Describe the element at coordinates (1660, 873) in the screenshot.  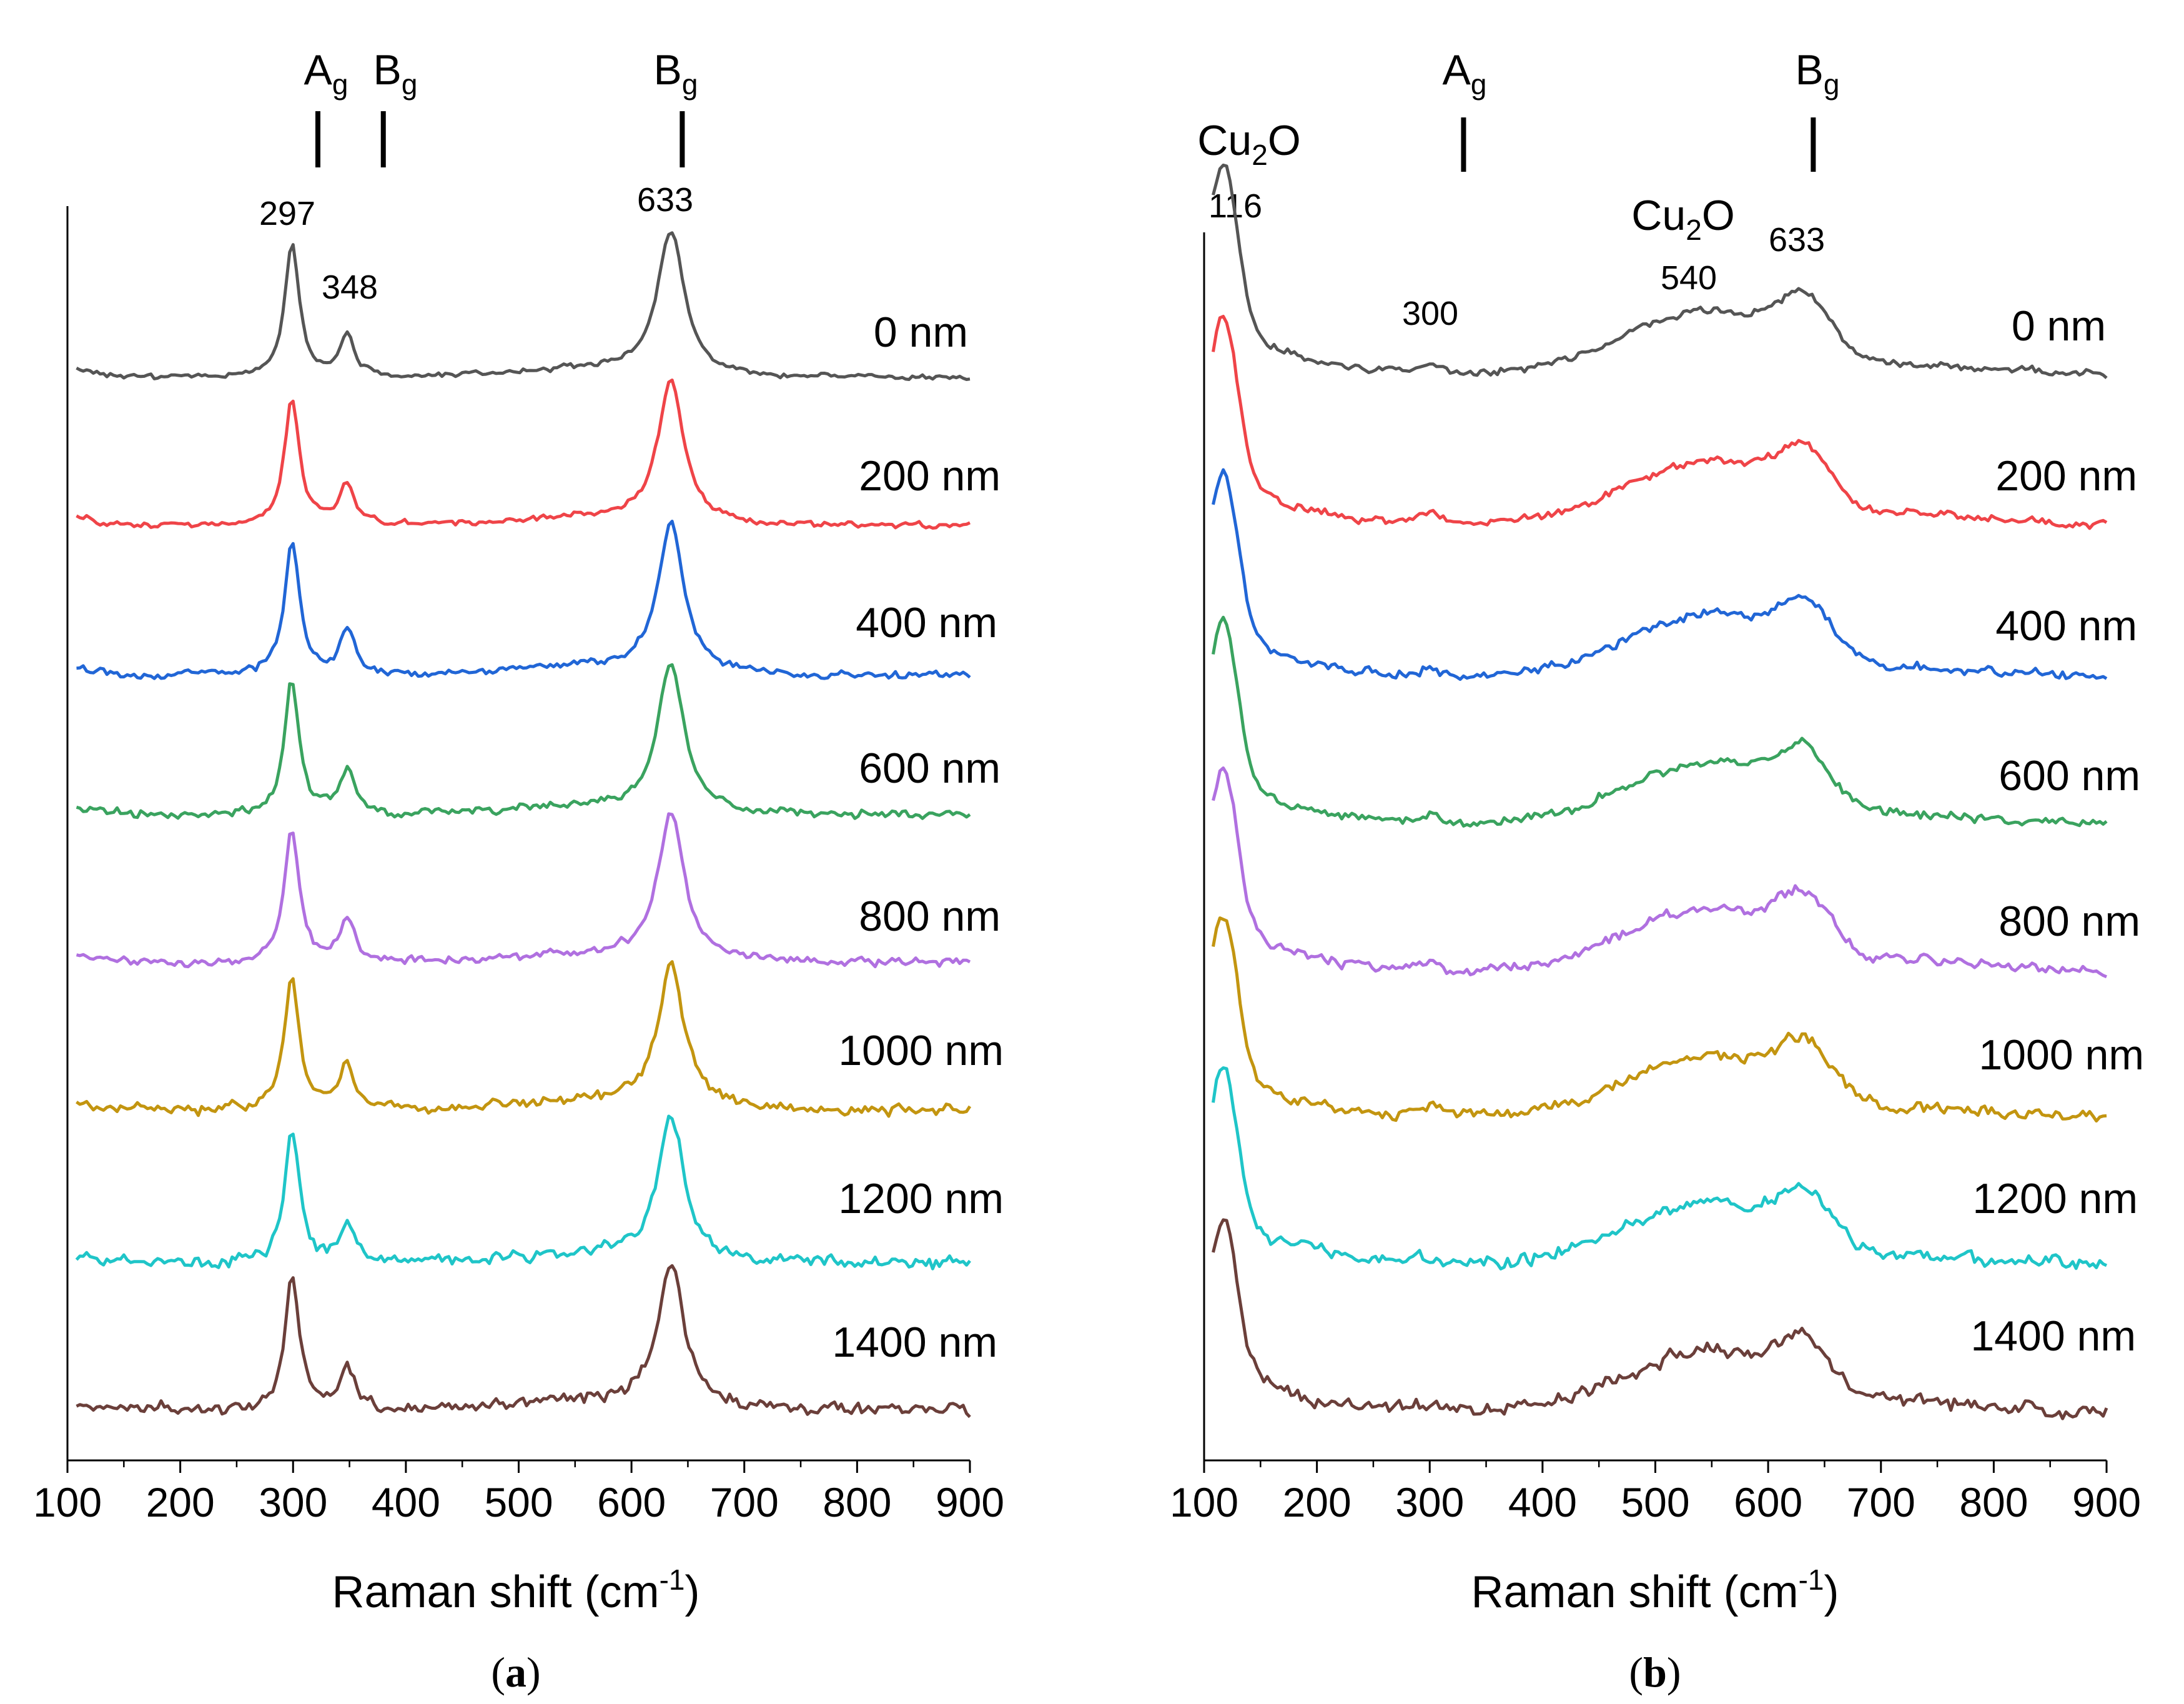
I see `panel-b-series-800-nm` at that location.